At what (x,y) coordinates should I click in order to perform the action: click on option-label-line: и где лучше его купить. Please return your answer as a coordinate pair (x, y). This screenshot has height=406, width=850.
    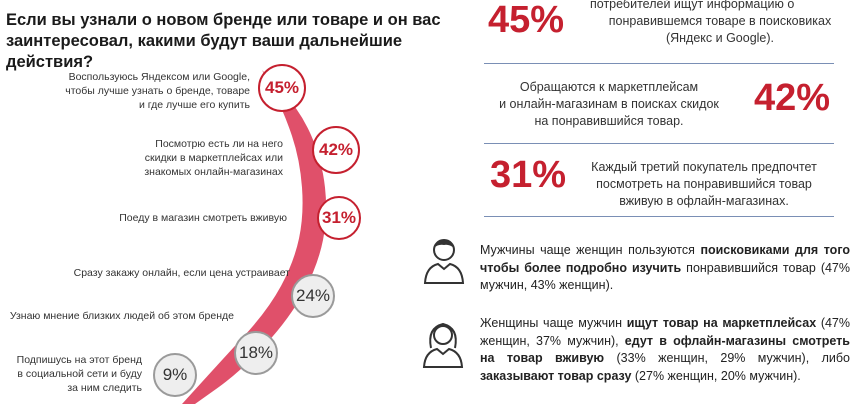
    Looking at the image, I should click on (194, 105).